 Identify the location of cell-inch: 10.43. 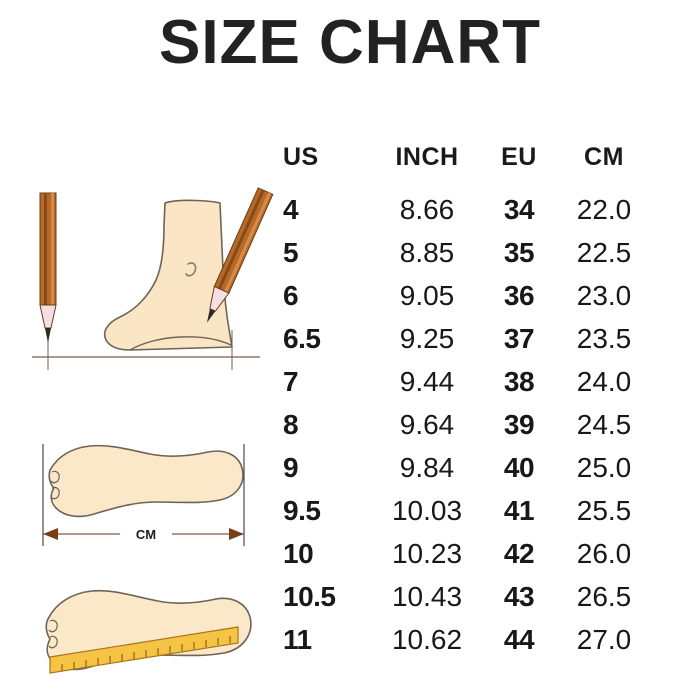
(427, 596).